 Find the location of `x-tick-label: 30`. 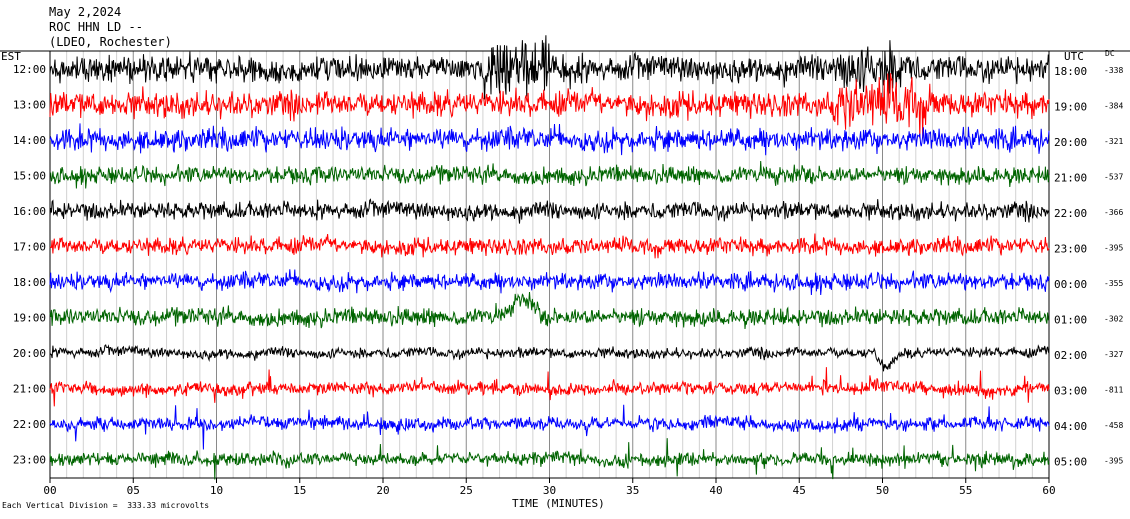

x-tick-label: 30 is located at coordinates (549, 490).